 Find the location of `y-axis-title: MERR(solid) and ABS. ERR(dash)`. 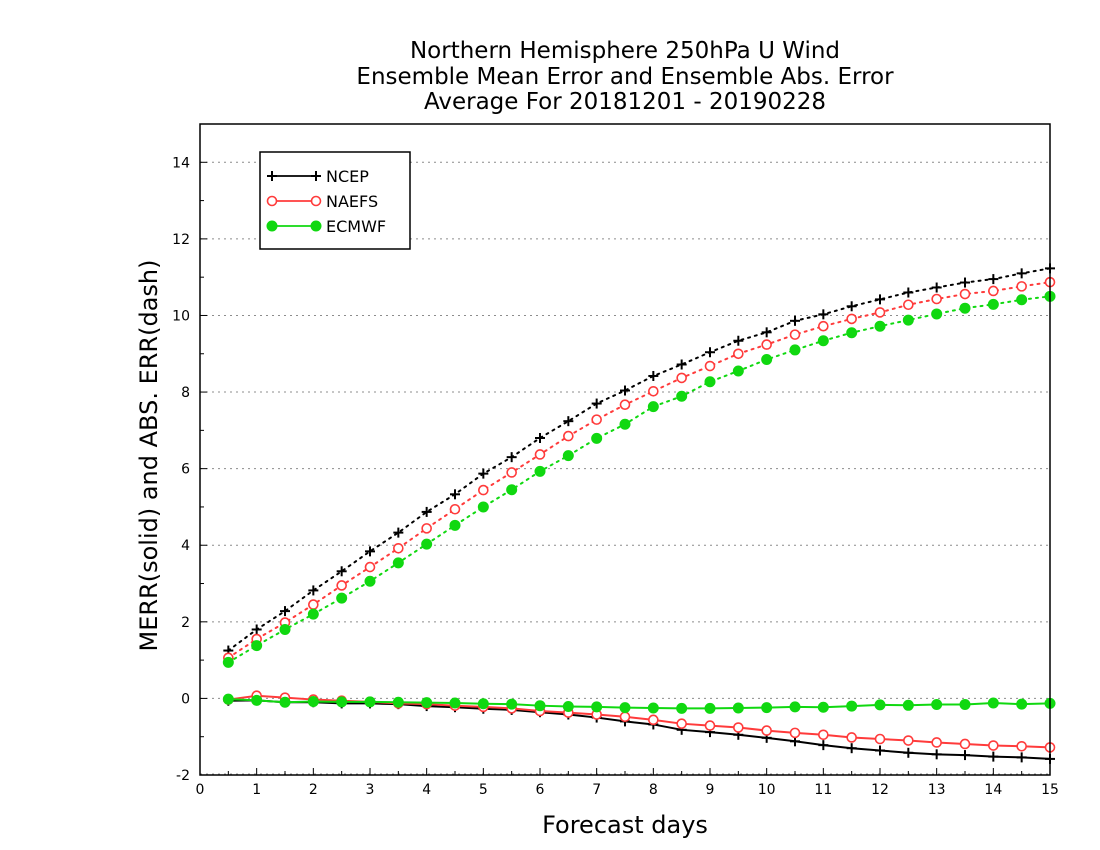

y-axis-title: MERR(solid) and ABS. ERR(dash) is located at coordinates (149, 456).